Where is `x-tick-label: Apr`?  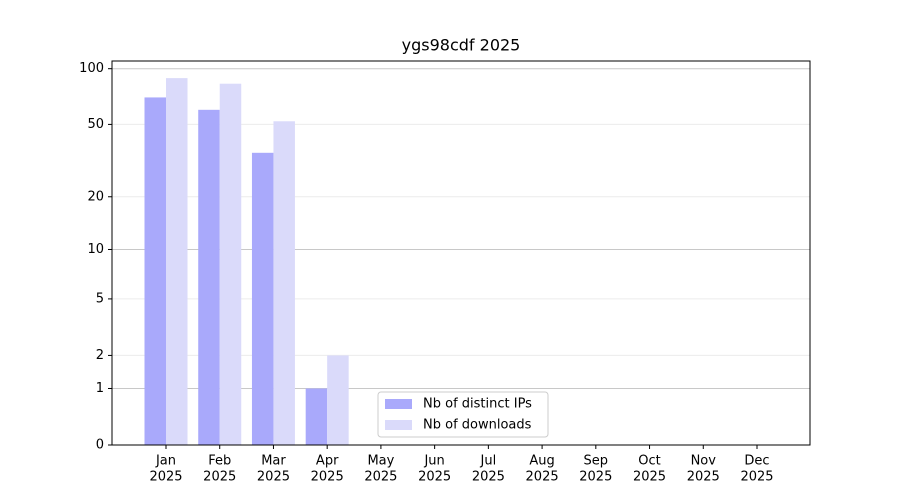
x-tick-label: Apr is located at coordinates (327, 461).